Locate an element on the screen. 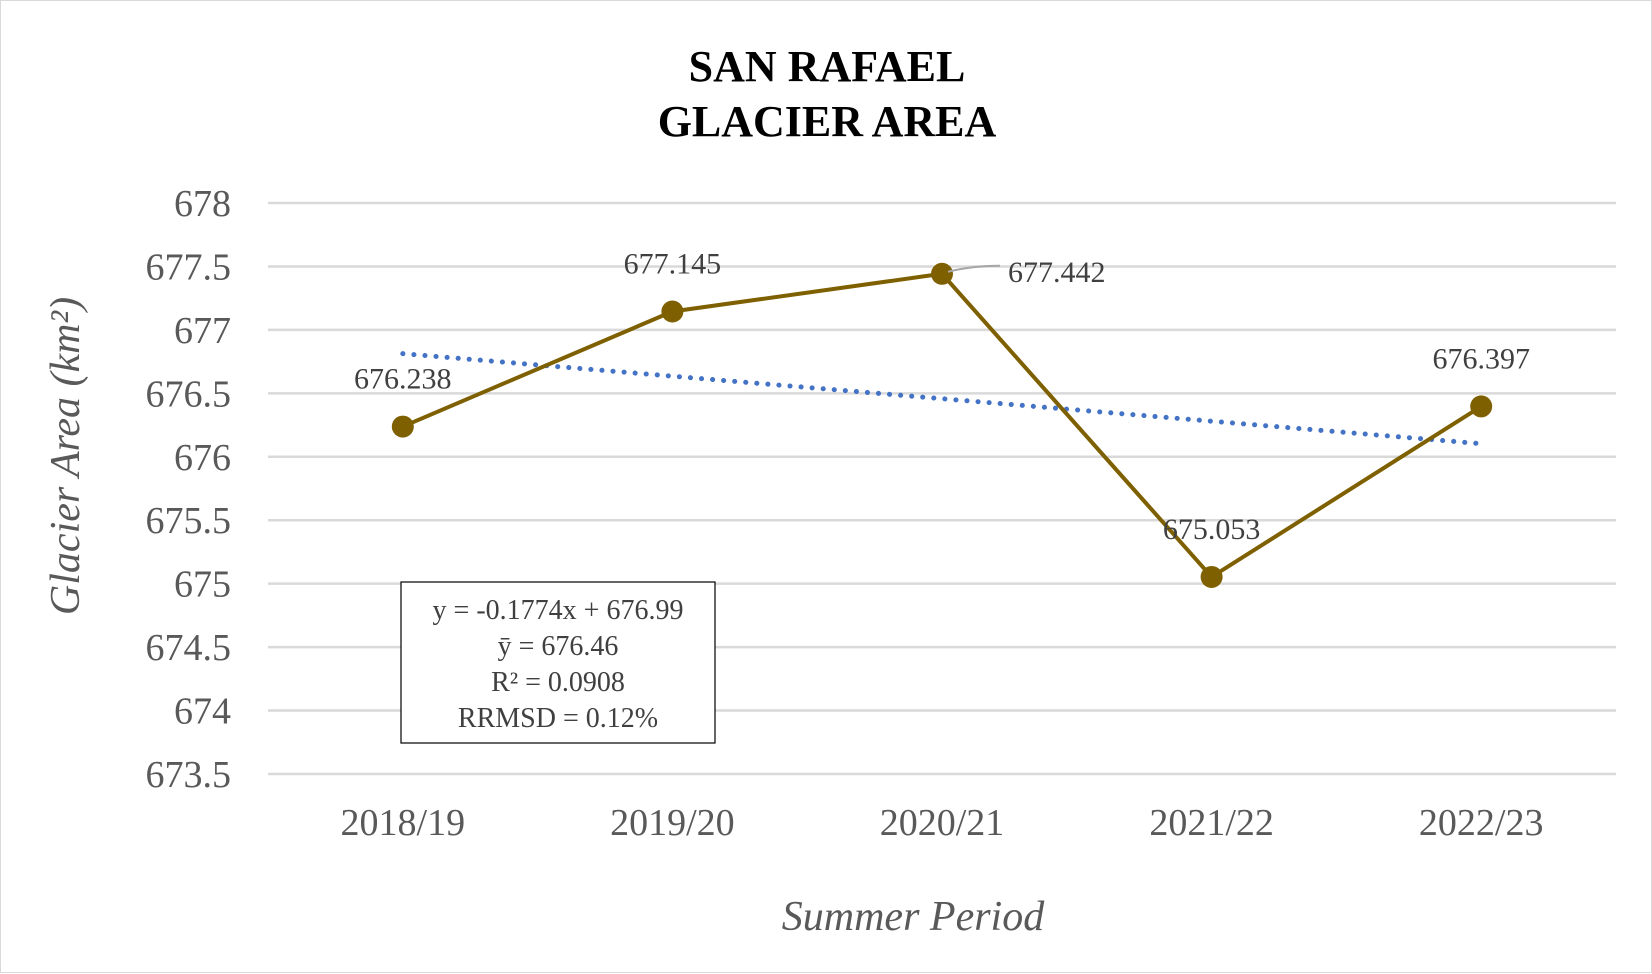 This screenshot has width=1652, height=974. y-tick-label: 677.5 is located at coordinates (189, 267).